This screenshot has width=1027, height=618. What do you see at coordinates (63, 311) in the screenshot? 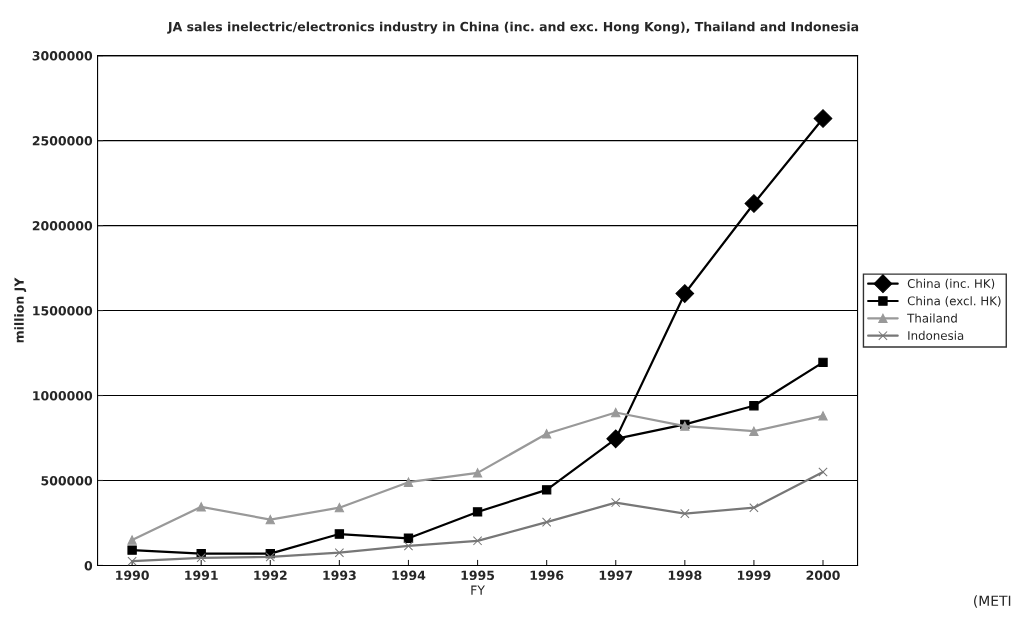
I see `y-tick-label: 1500000` at bounding box center [63, 311].